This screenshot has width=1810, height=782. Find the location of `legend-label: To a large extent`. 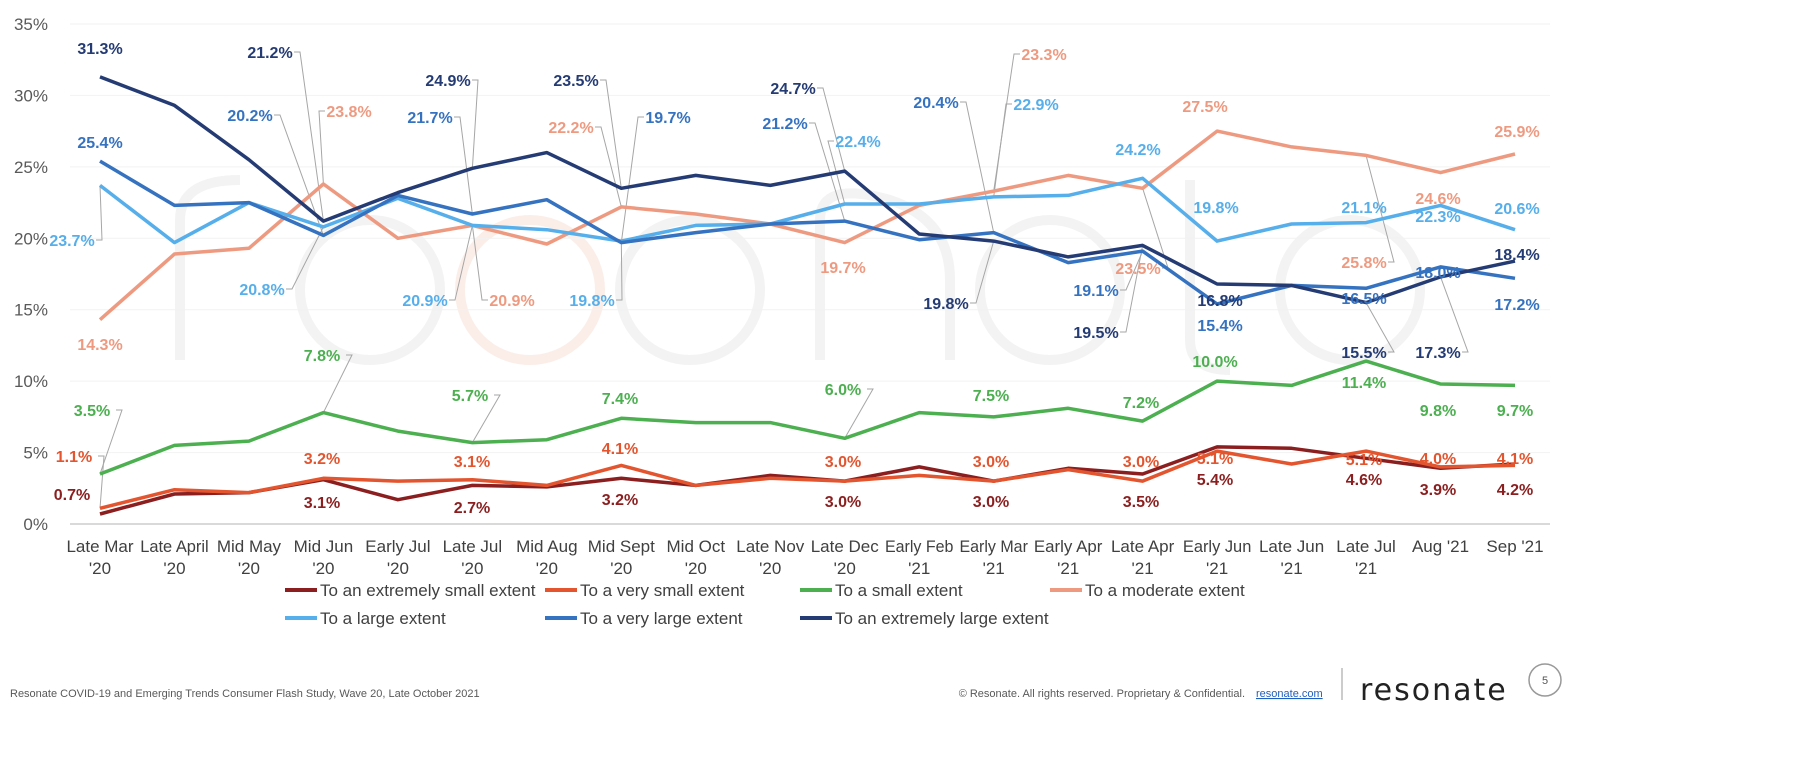

legend-label: To a large extent is located at coordinates (383, 618).